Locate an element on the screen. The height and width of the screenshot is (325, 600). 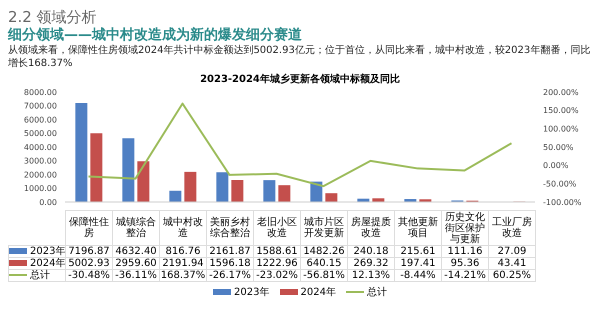
data-label: 1596.18 is located at coordinates (230, 264).